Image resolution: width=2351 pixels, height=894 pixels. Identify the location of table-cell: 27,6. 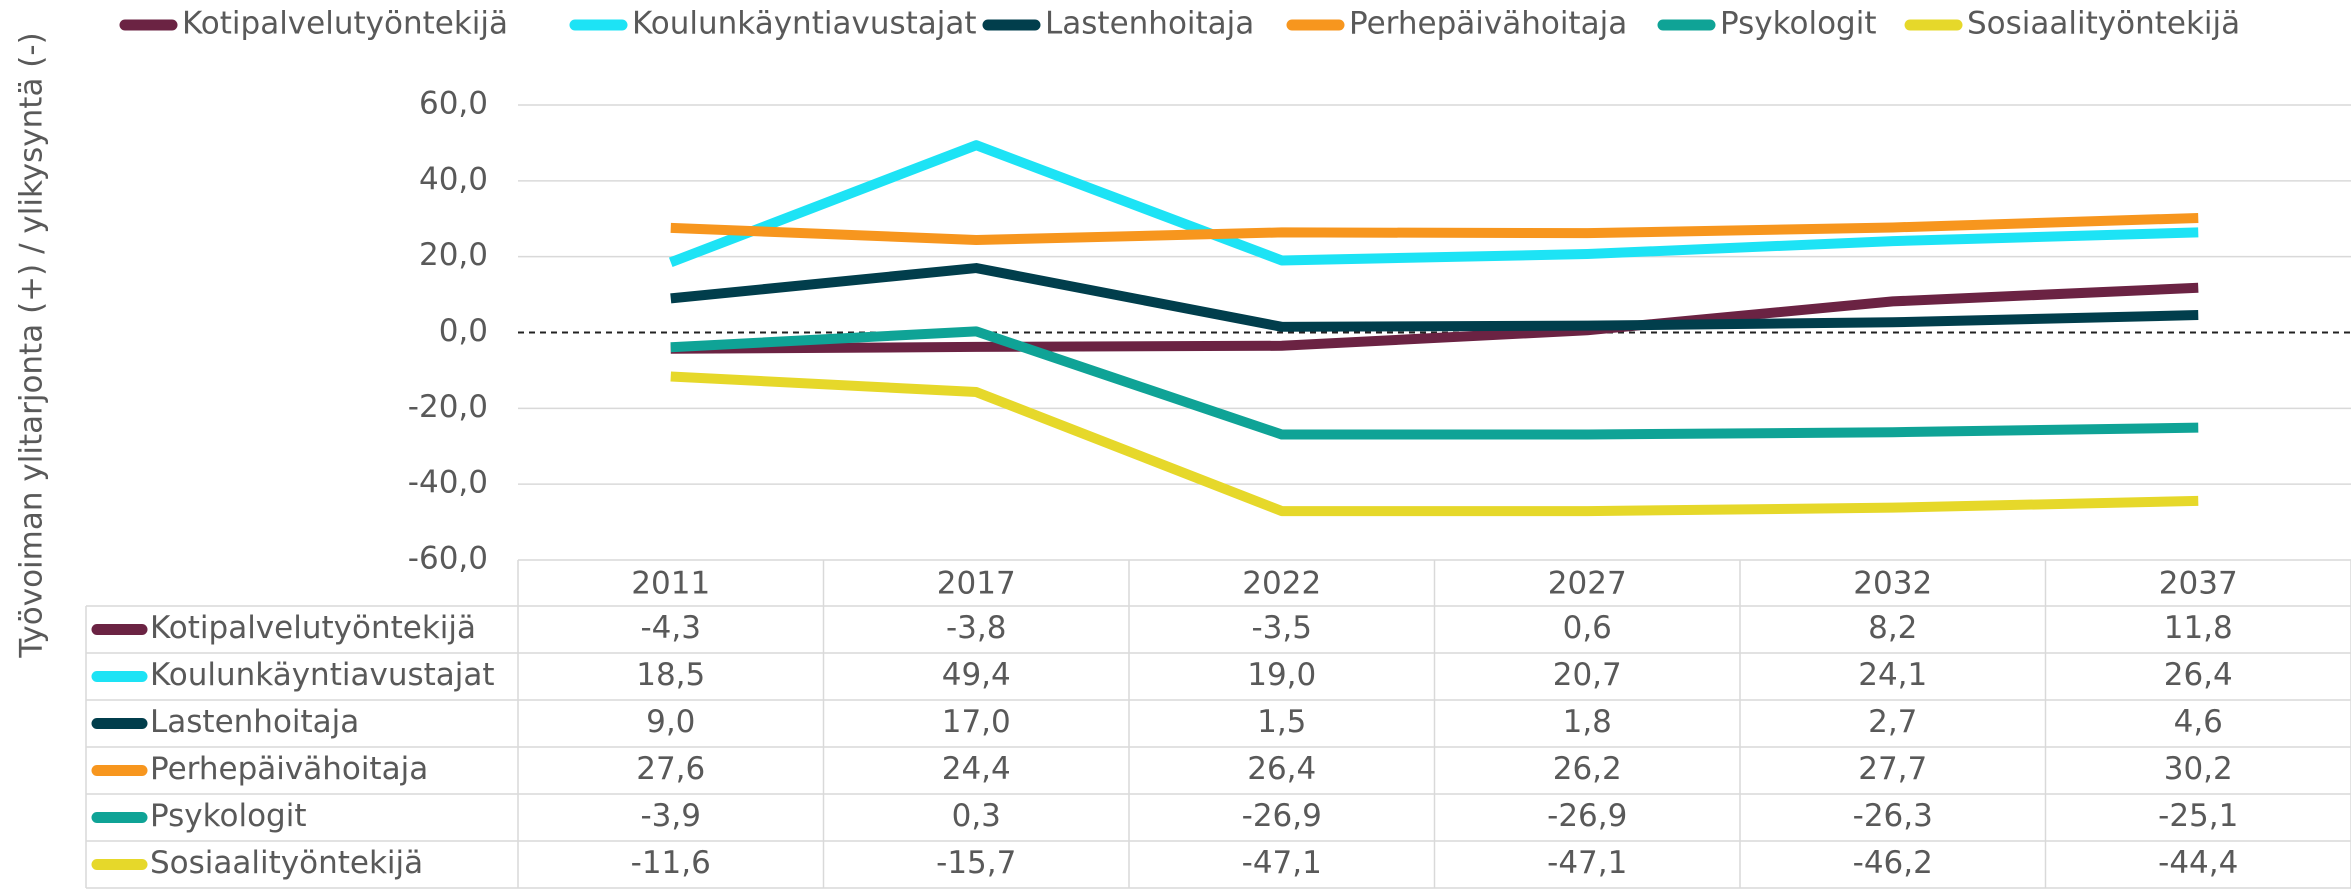
(670, 769).